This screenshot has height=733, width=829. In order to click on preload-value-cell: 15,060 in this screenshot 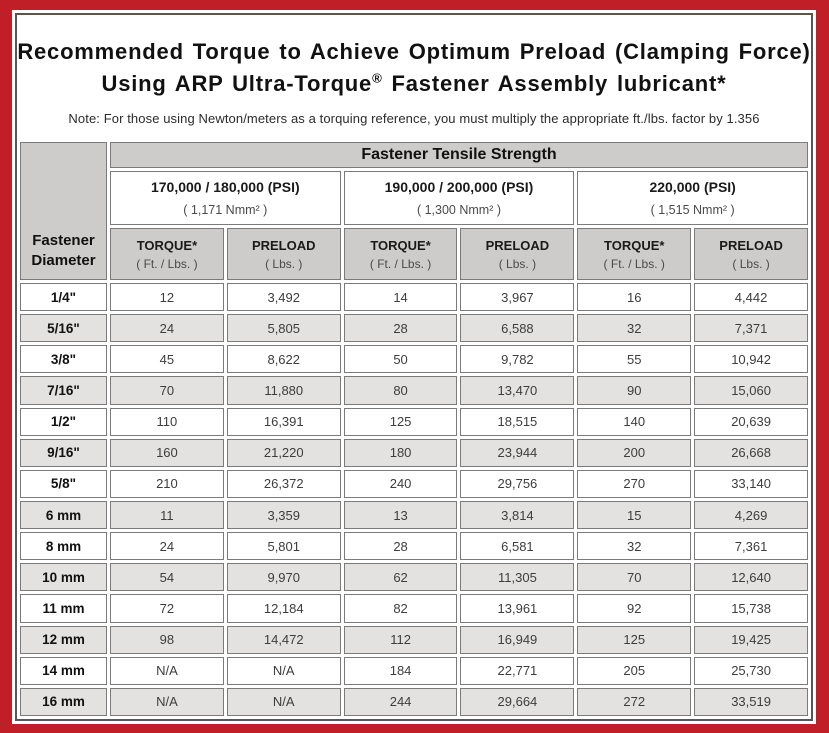, I will do `click(751, 390)`.